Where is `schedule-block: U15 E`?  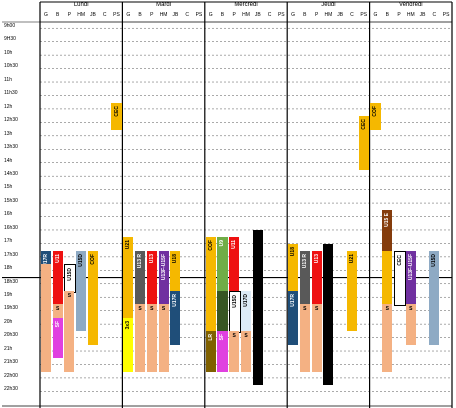
schedule-block: U15 E is located at coordinates (387, 230).